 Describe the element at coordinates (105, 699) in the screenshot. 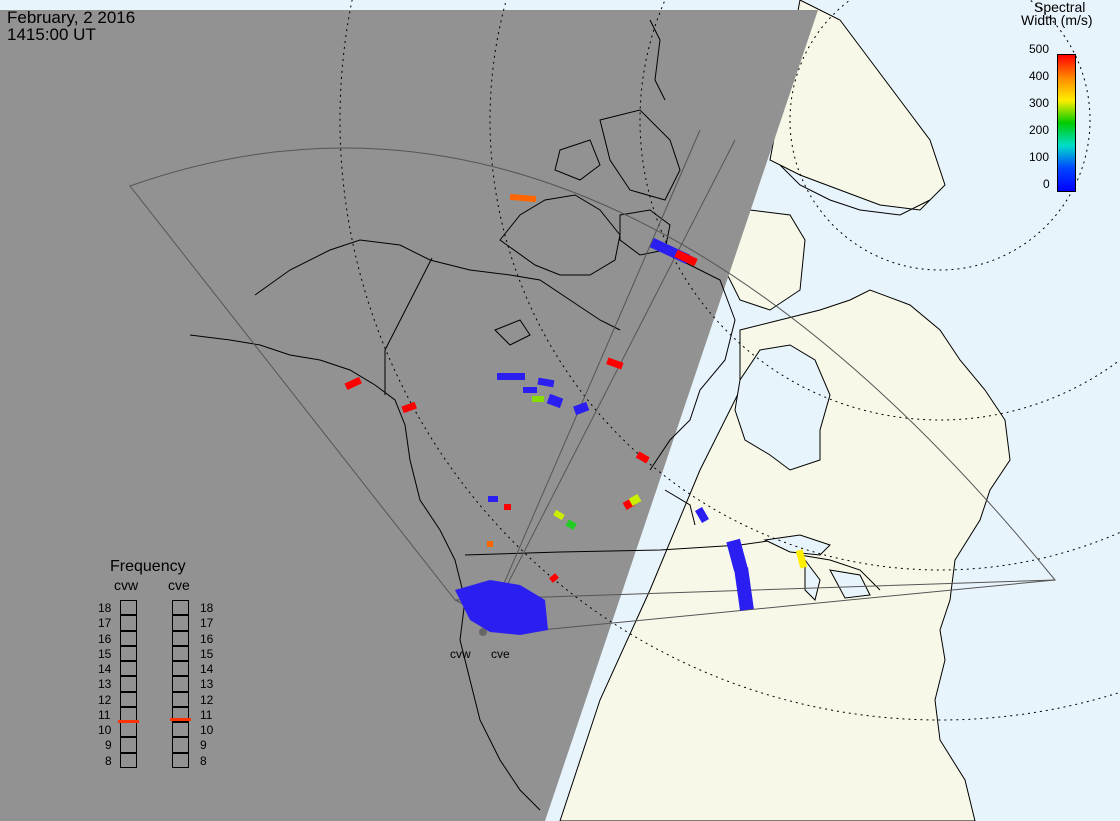

I see `frequency-scale-label-left: 12` at that location.